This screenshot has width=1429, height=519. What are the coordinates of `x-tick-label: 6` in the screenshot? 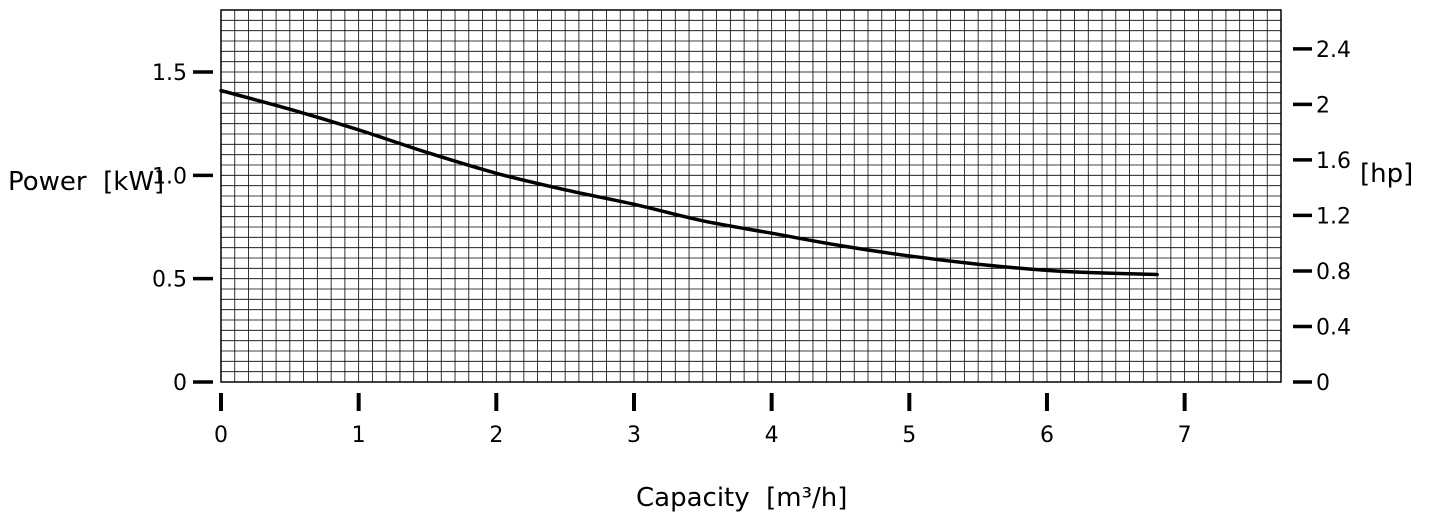 It's located at (1047, 435).